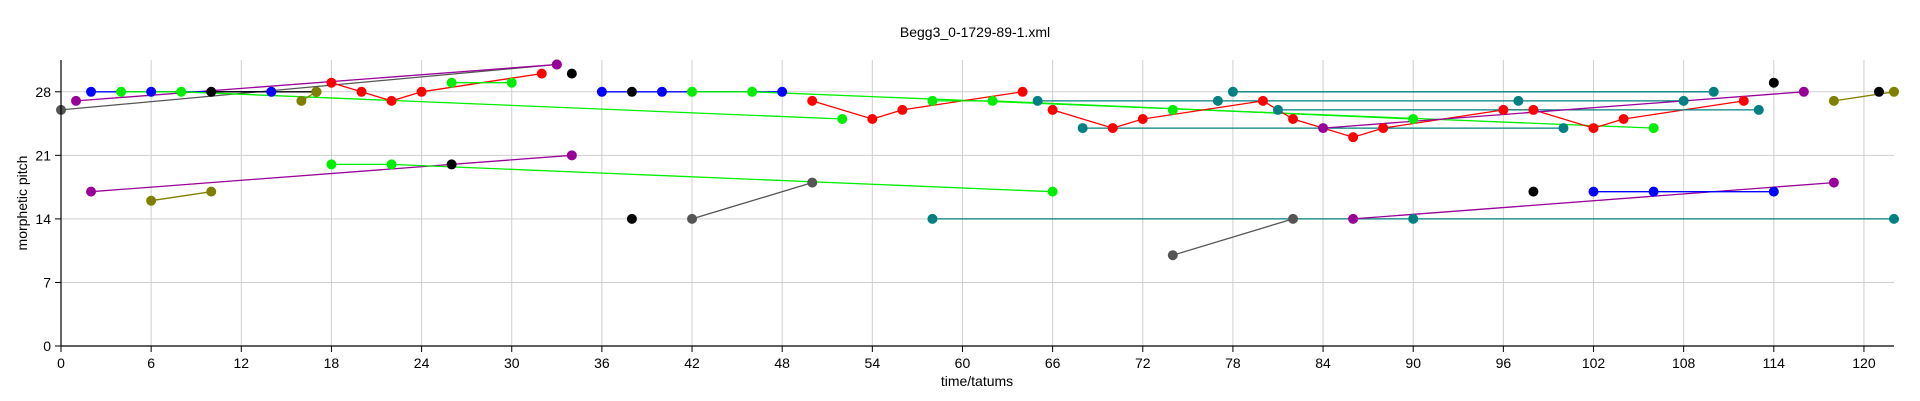 The width and height of the screenshot is (1920, 401). Describe the element at coordinates (1594, 363) in the screenshot. I see `x-tick-label: 102` at that location.